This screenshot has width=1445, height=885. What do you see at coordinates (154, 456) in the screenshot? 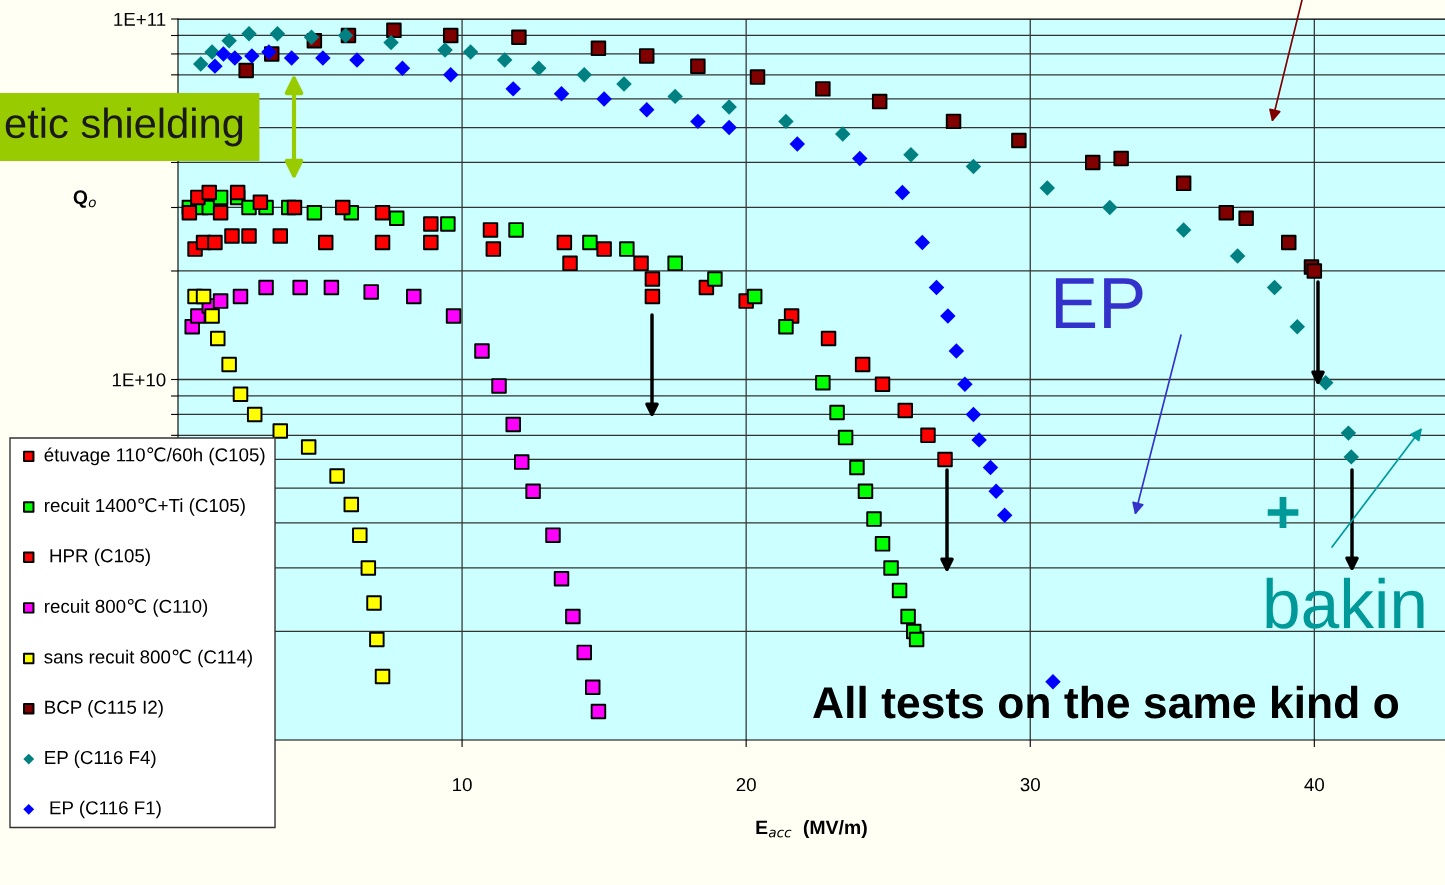
I see `legend-label: étuvage 110℃/60h (C105)` at bounding box center [154, 456].